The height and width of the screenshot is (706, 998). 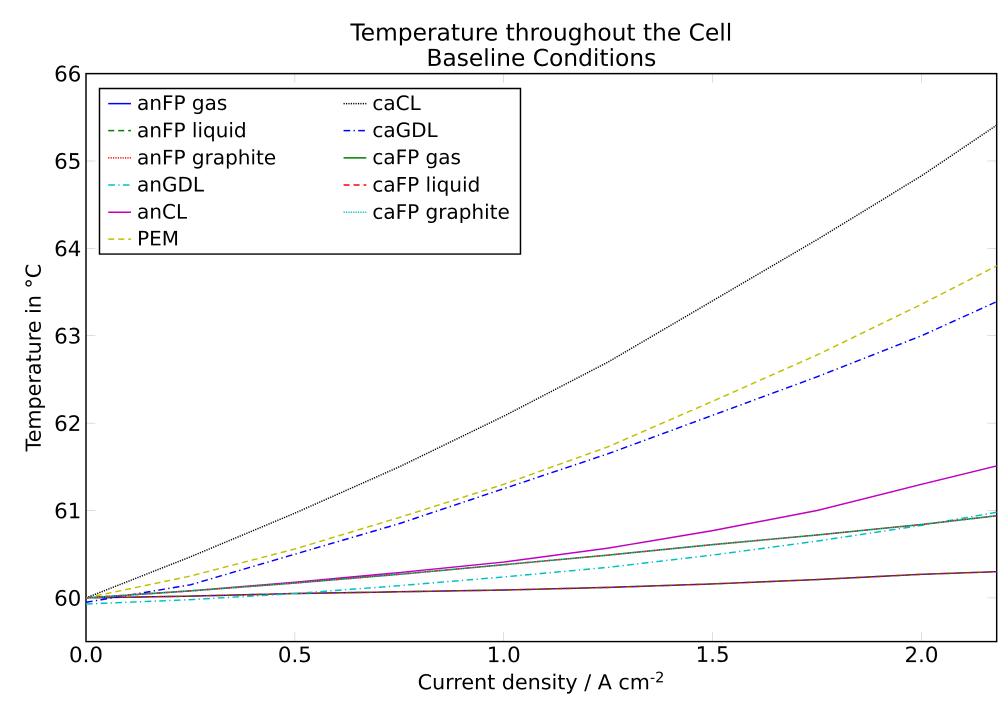 What do you see at coordinates (171, 184) in the screenshot?
I see `legend-label: anGDL` at bounding box center [171, 184].